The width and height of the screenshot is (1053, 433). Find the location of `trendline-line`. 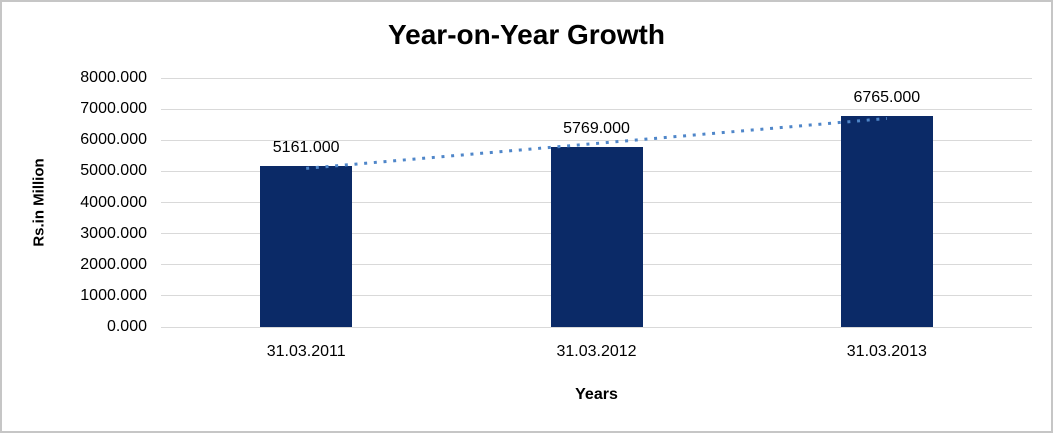

trendline-line is located at coordinates (596, 143).